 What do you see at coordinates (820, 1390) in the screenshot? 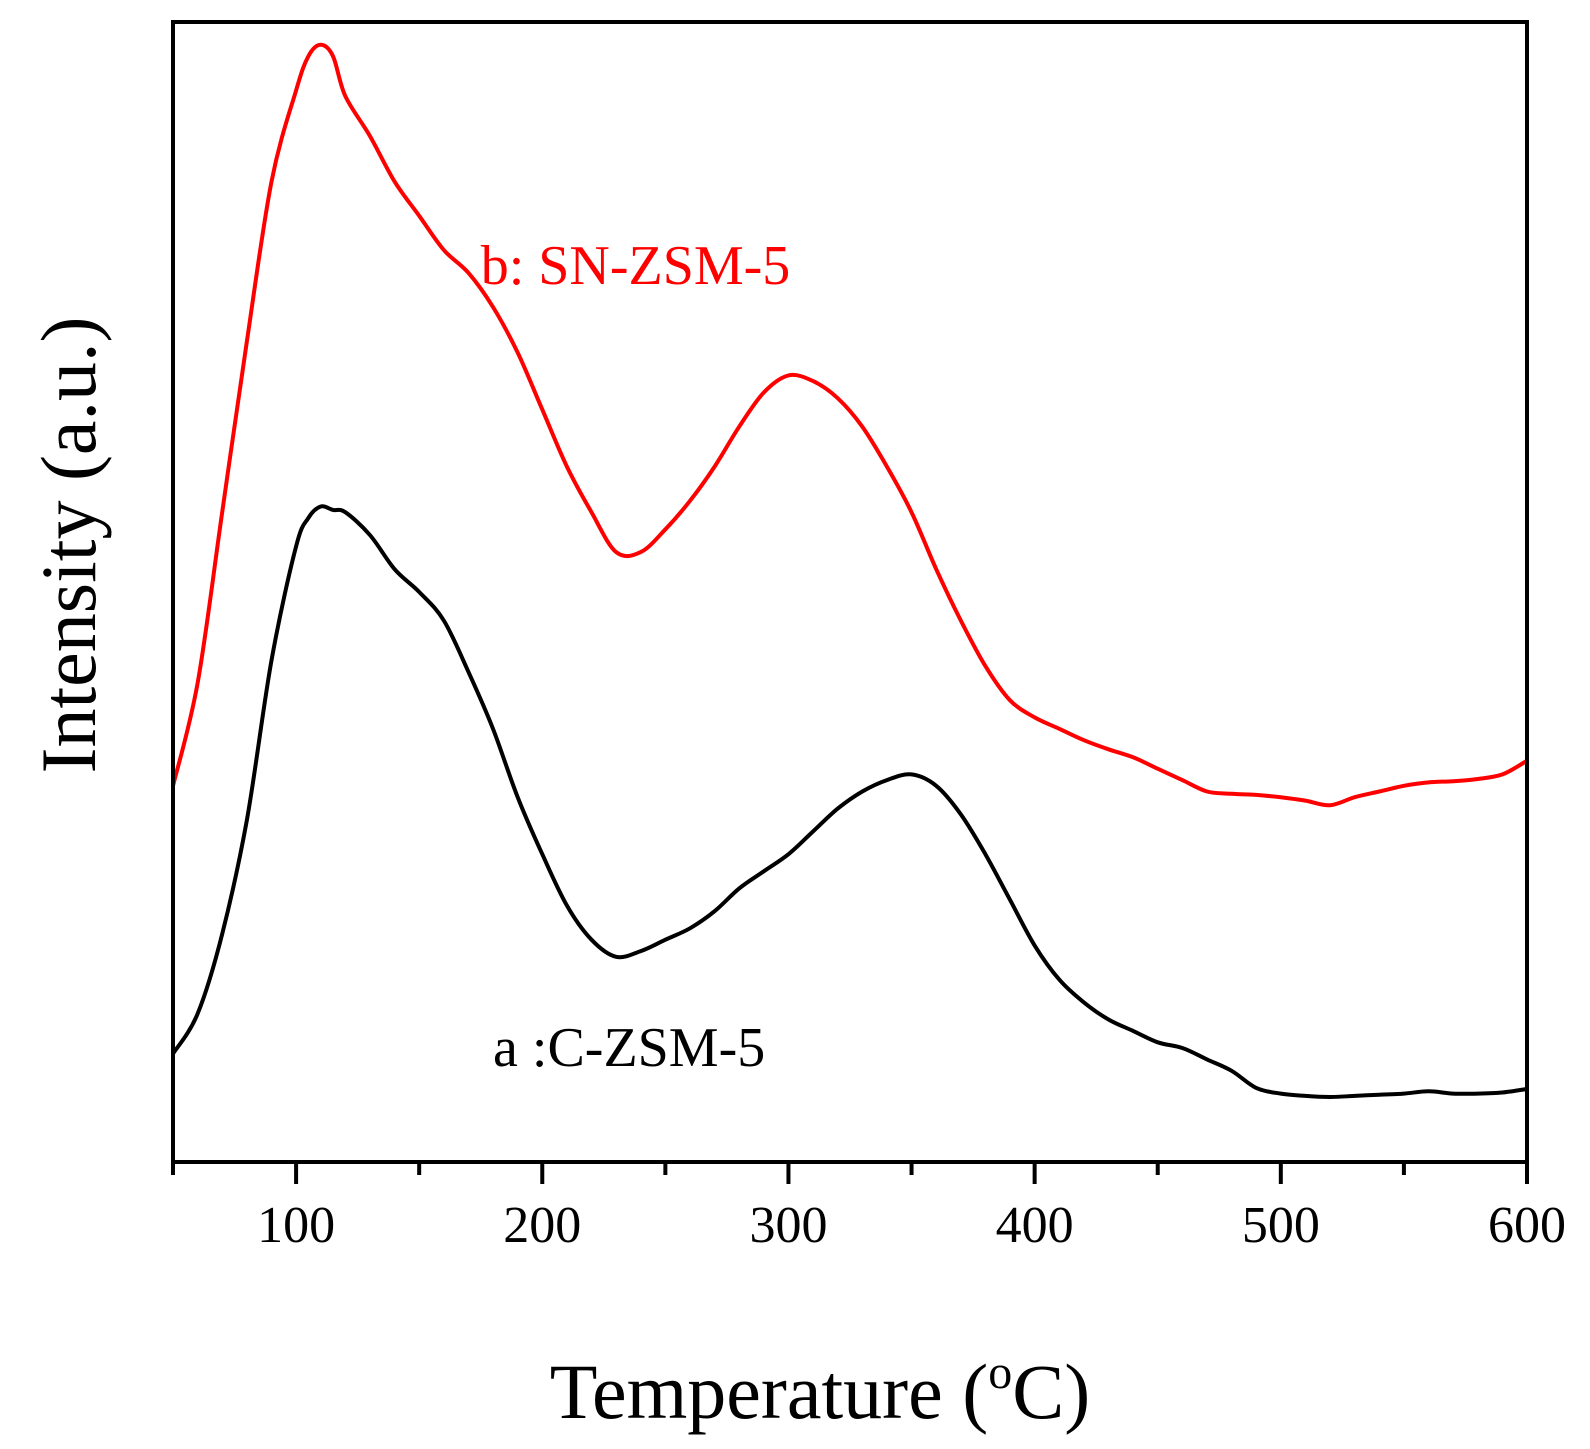
I see `x-axis-title: Temperature (oC)` at bounding box center [820, 1390].